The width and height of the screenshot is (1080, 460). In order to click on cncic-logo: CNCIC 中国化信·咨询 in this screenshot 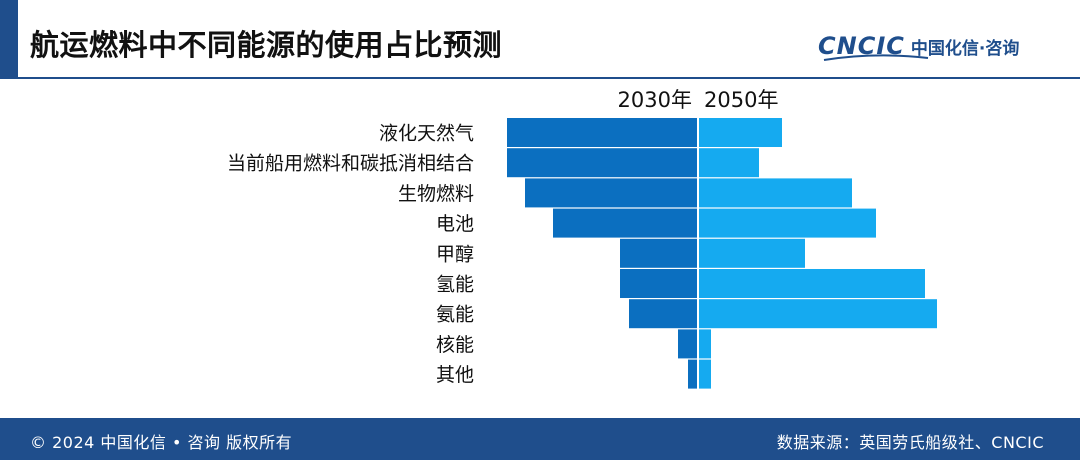, I will do `click(918, 46)`.